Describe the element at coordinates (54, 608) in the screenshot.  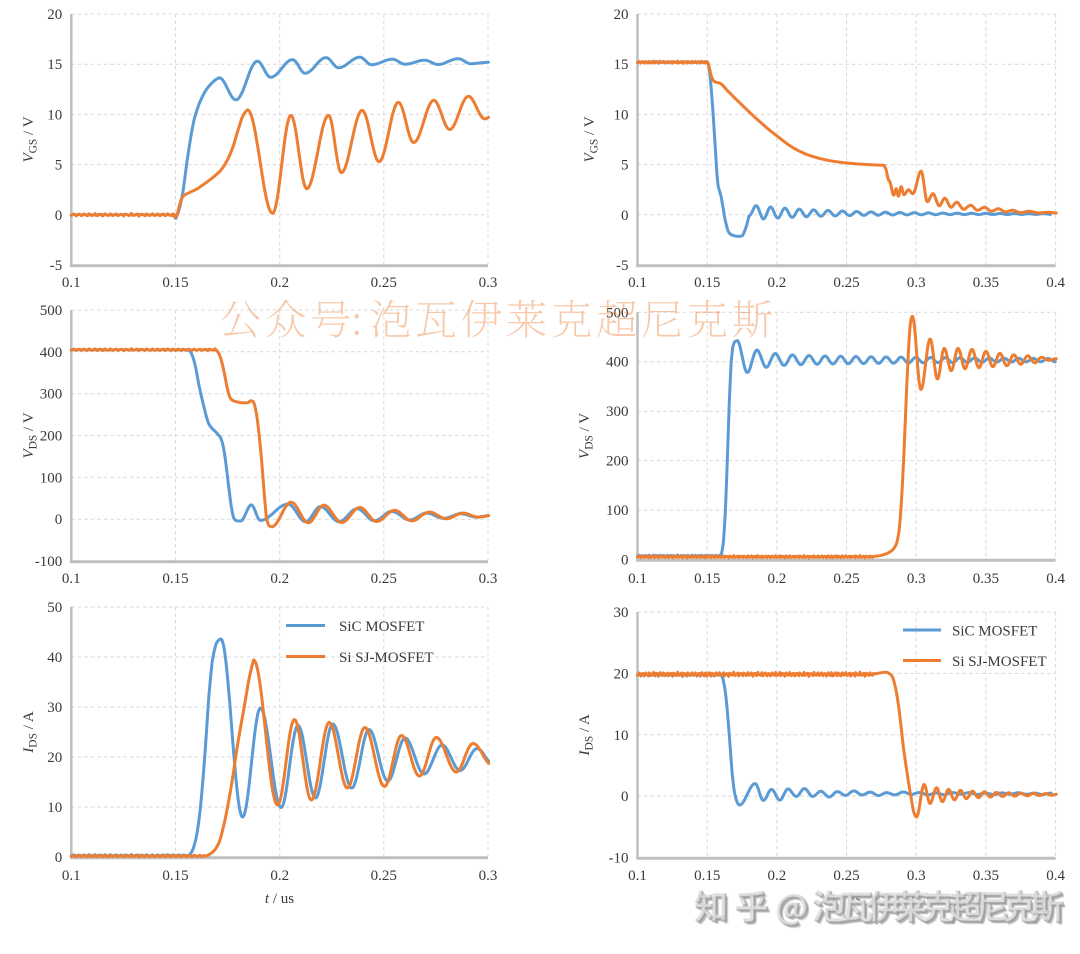
I see `svg-text: 50` at that location.